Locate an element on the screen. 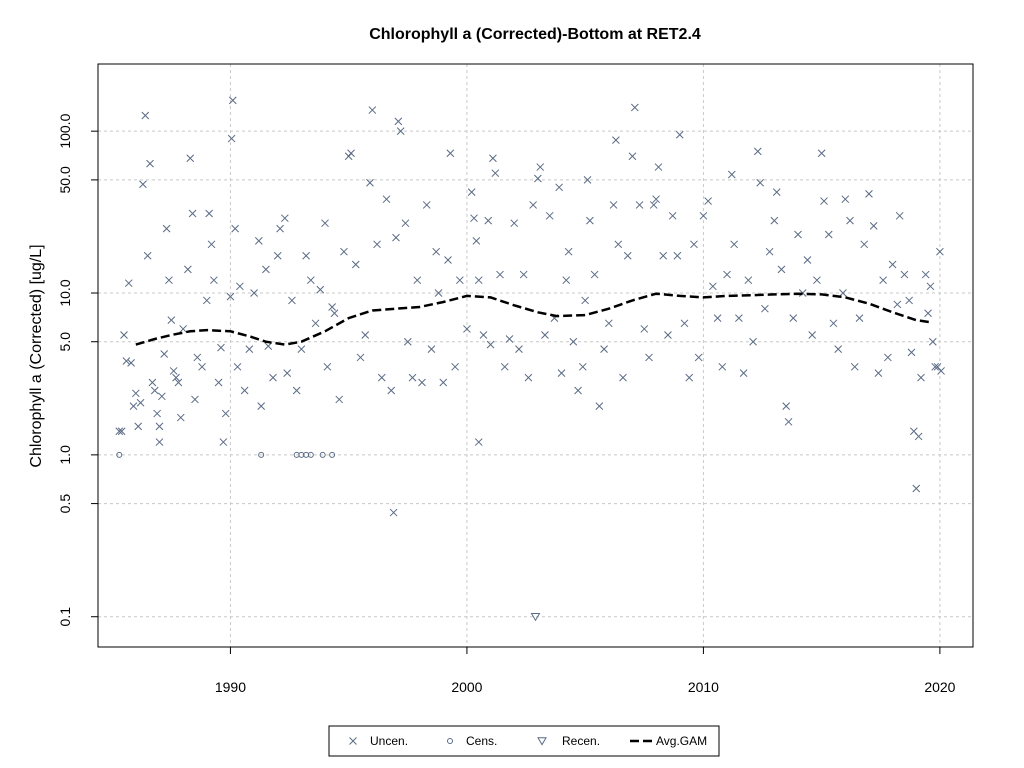 This screenshot has height=768, width=1024. y-tick-label: 0.5 is located at coordinates (65, 504).